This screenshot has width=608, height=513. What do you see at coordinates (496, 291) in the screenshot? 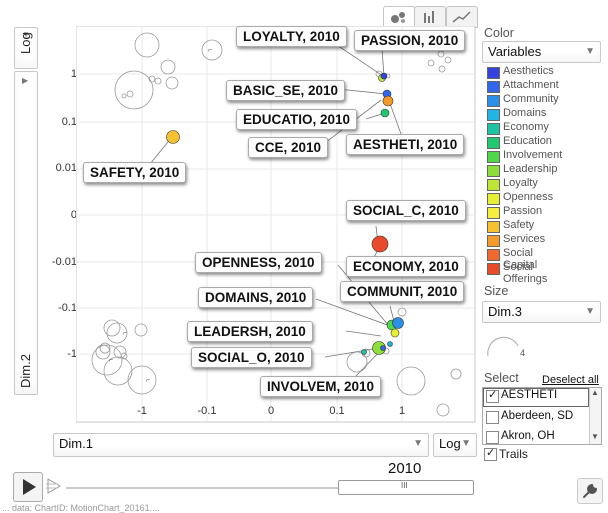
I see `size-panel-title: Size` at bounding box center [496, 291].